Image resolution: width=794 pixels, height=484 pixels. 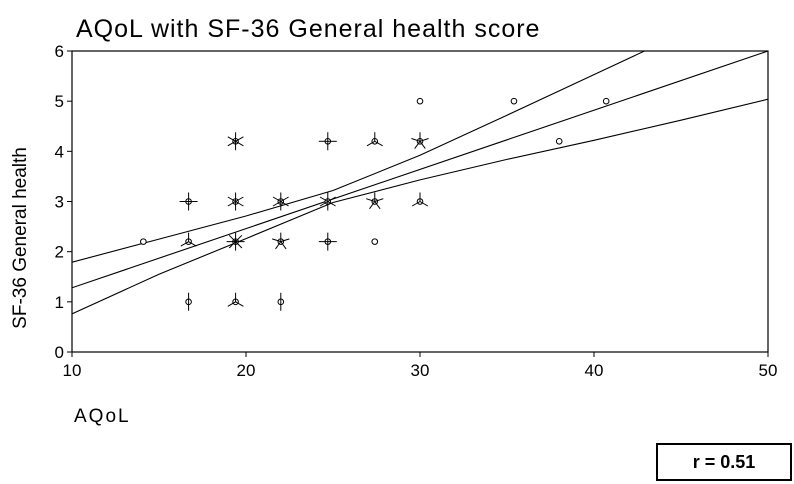 I want to click on x-tick-label: 50, so click(x=768, y=370).